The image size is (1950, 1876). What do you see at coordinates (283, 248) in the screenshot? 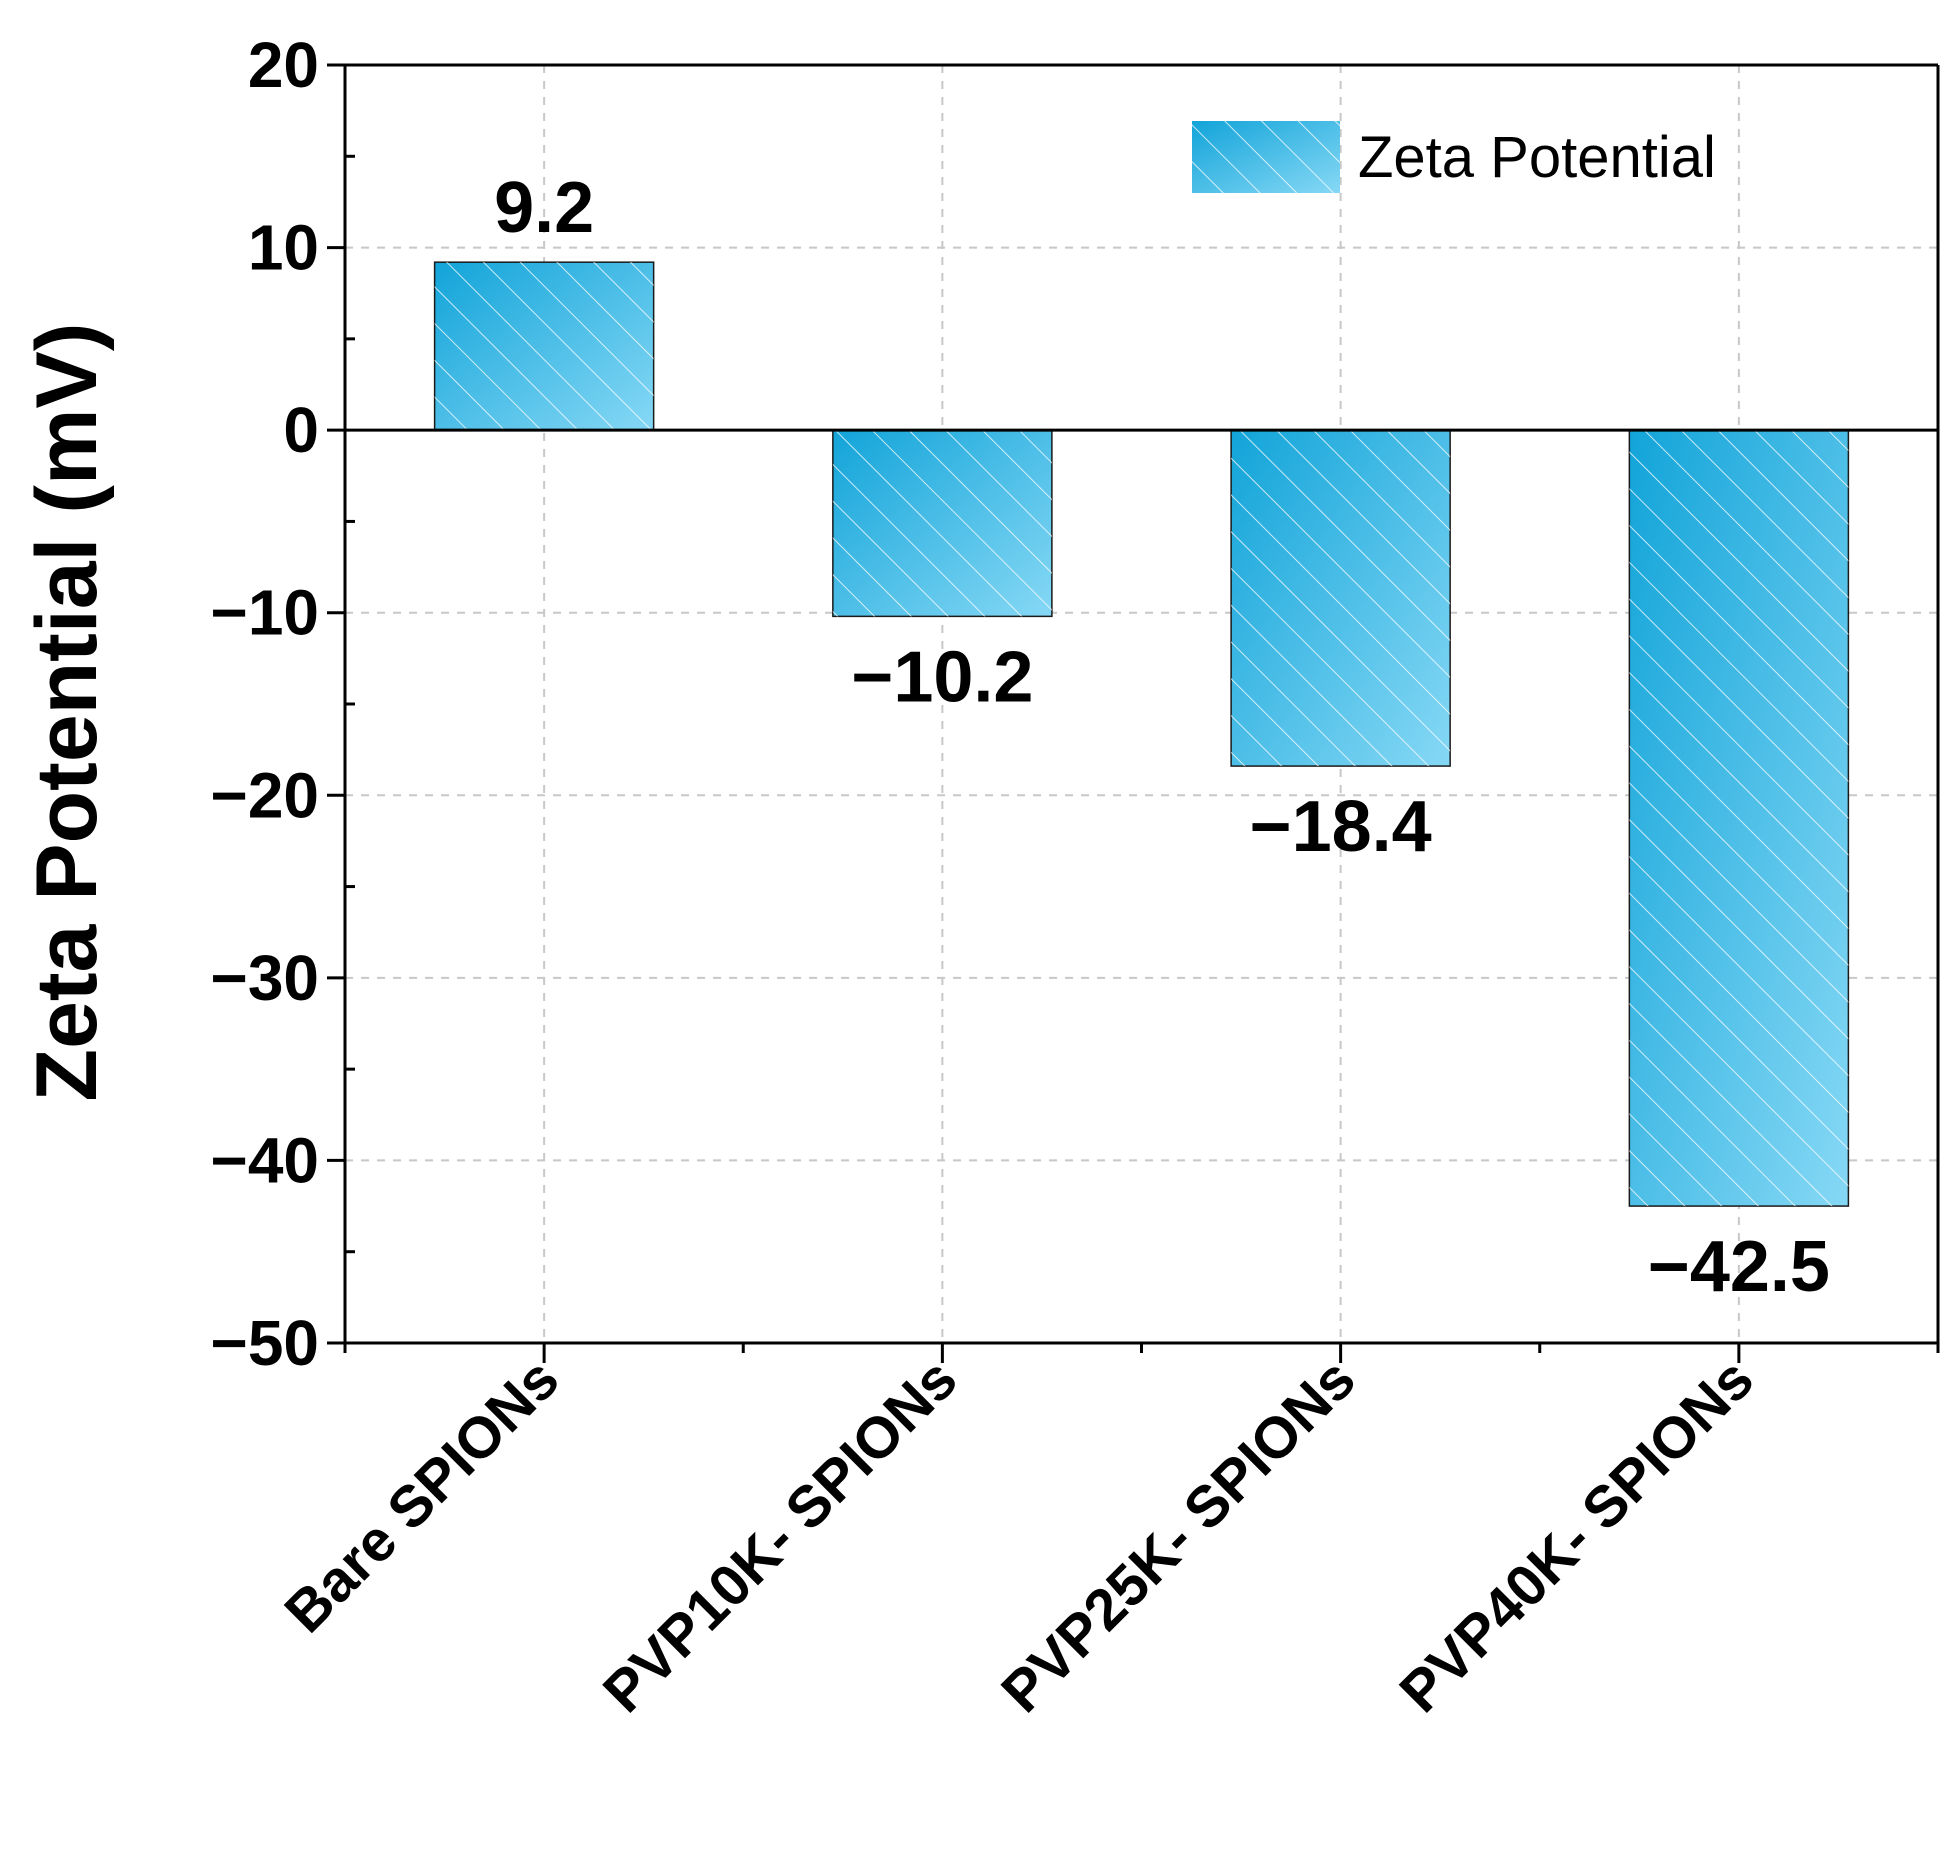
I see `y-tick-label: 10` at bounding box center [283, 248].